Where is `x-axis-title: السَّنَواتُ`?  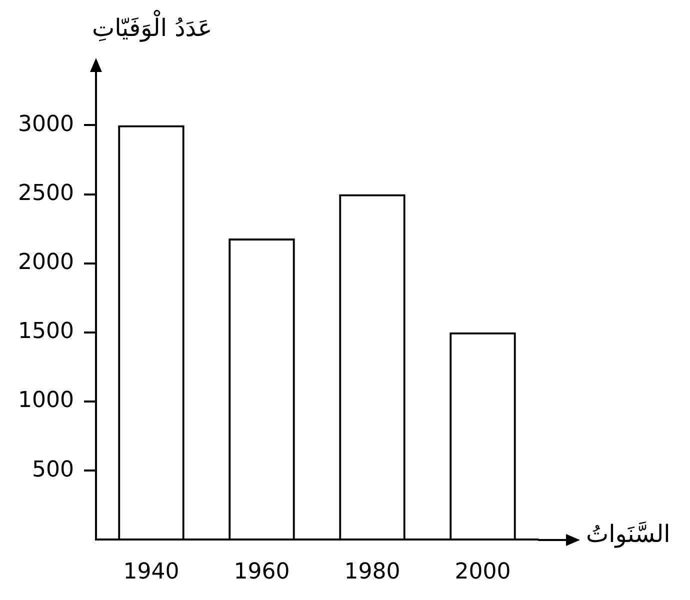 x-axis-title: السَّنَواتُ is located at coordinates (628, 534).